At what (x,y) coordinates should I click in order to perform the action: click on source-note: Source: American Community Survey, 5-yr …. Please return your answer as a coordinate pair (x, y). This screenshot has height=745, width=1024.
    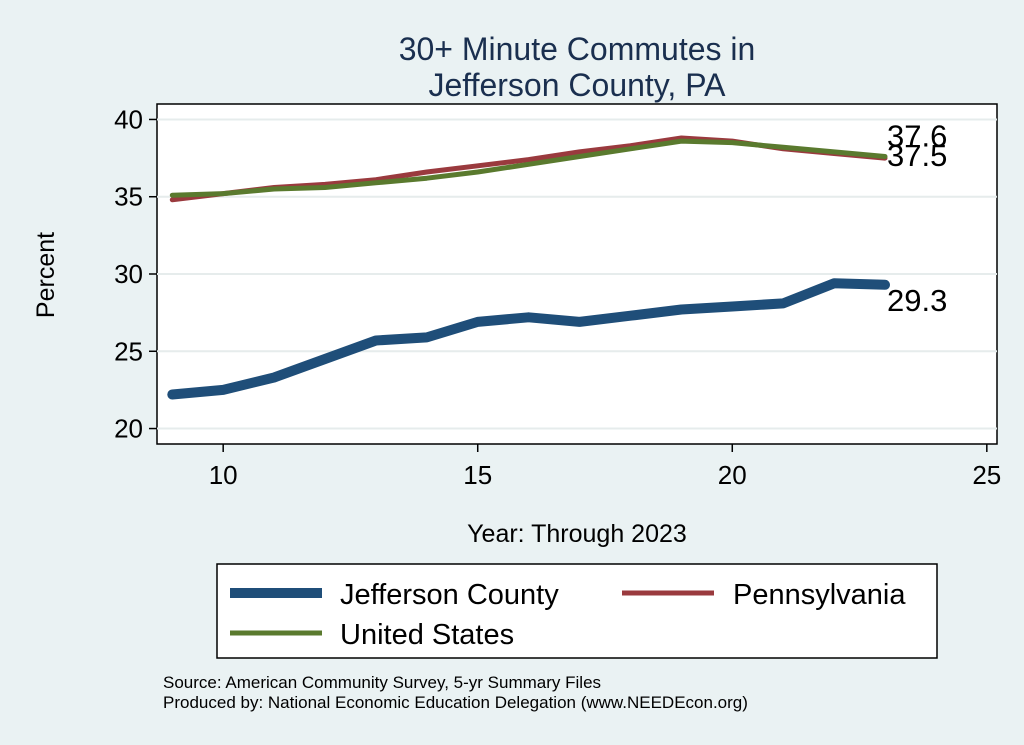
    Looking at the image, I should click on (382, 682).